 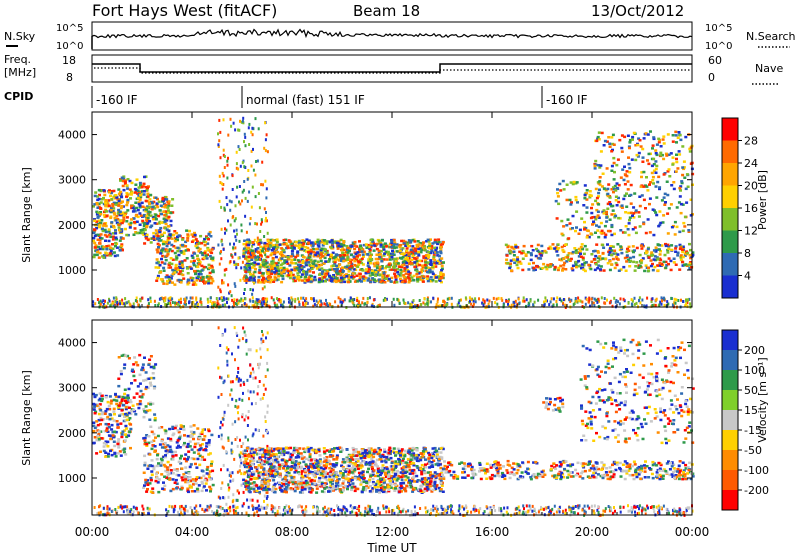 What do you see at coordinates (751, 208) in the screenshot?
I see `colorbar-tick-label: 16` at bounding box center [751, 208].